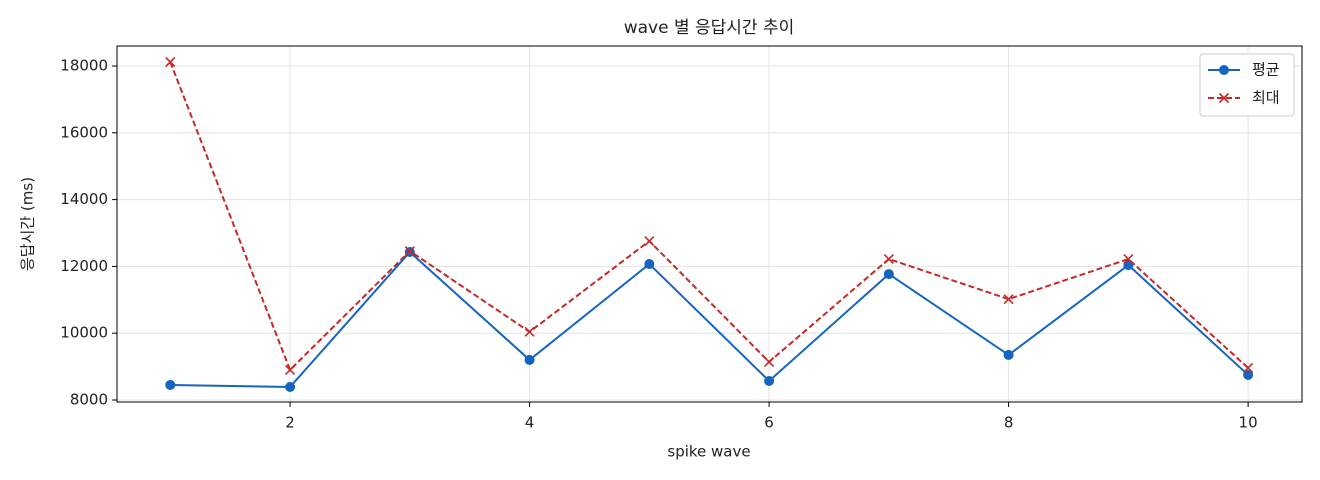  Describe the element at coordinates (84, 132) in the screenshot. I see `y-tick-label: 16000` at that location.